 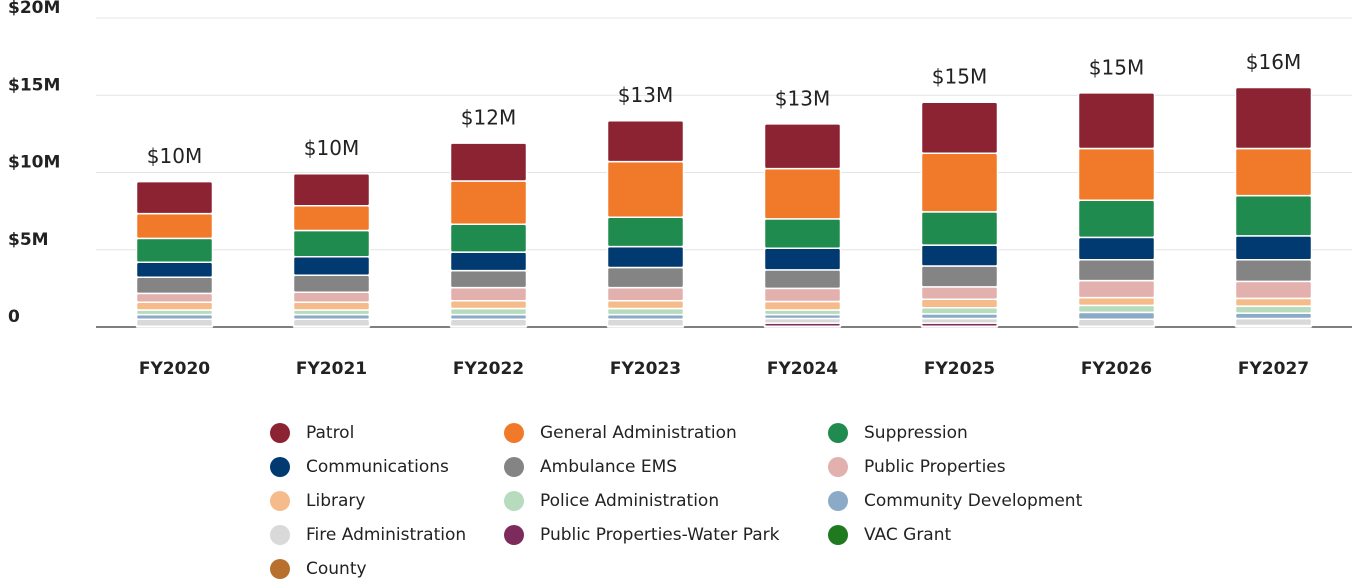 What do you see at coordinates (638, 433) in the screenshot?
I see `legend-label: General Administration` at bounding box center [638, 433].